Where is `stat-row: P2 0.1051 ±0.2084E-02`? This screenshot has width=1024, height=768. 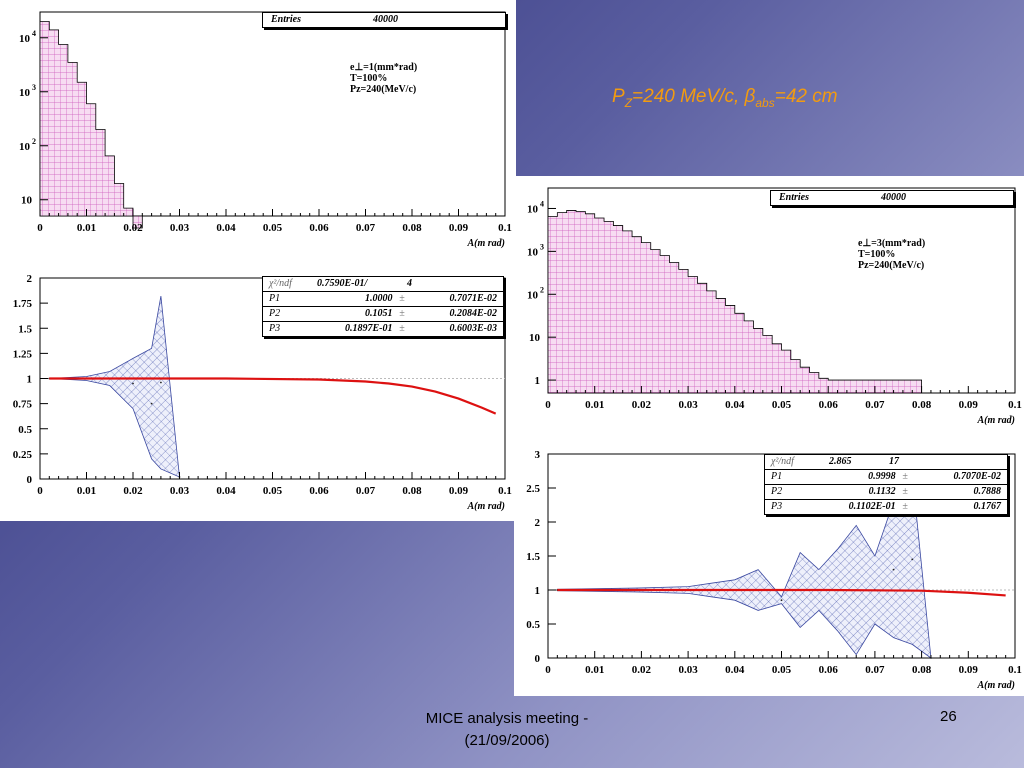
stat-row: P2 0.1051 ±0.2084E-02 is located at coordinates (383, 314).